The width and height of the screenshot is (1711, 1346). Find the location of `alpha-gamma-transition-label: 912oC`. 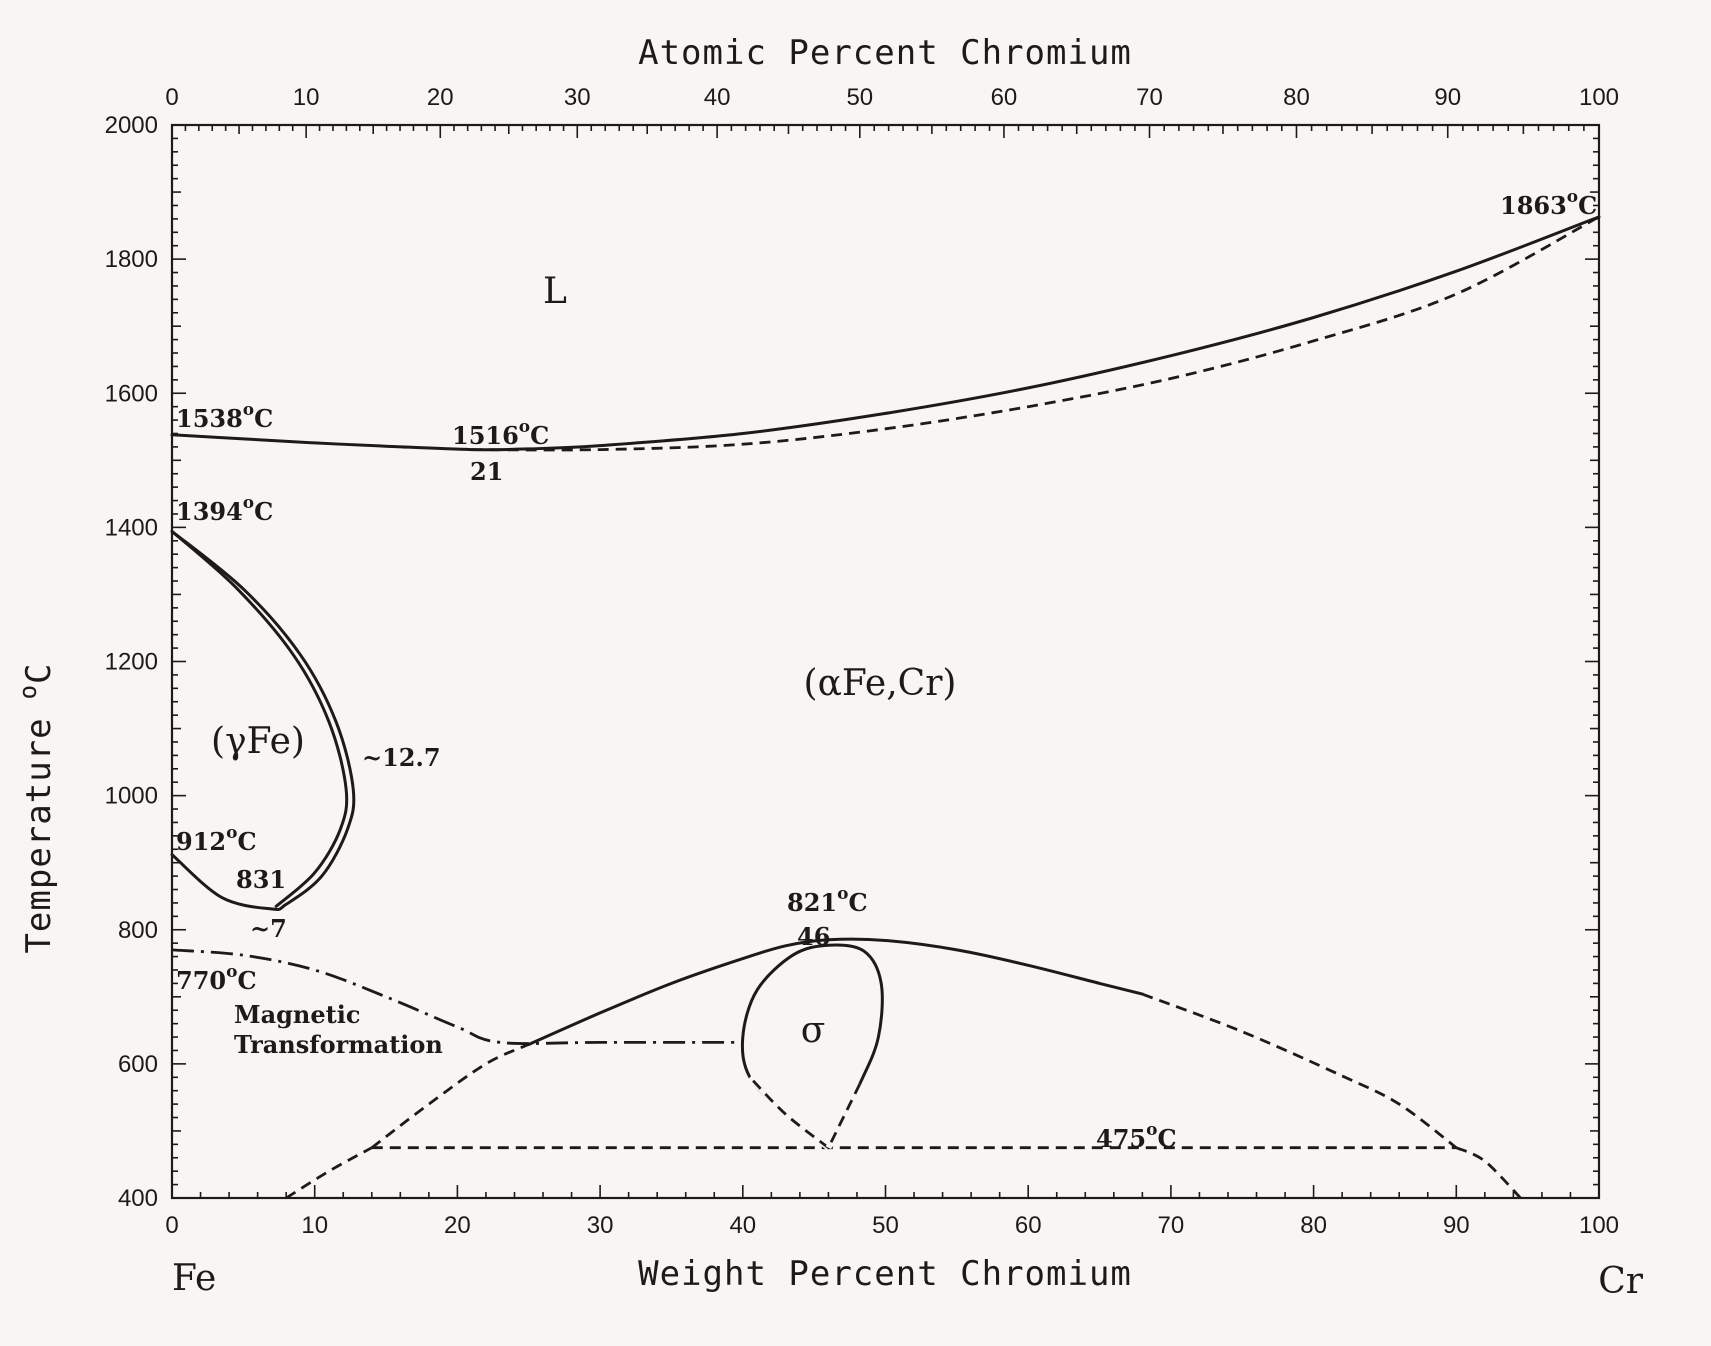

alpha-gamma-transition-label: 912oC is located at coordinates (216, 839).